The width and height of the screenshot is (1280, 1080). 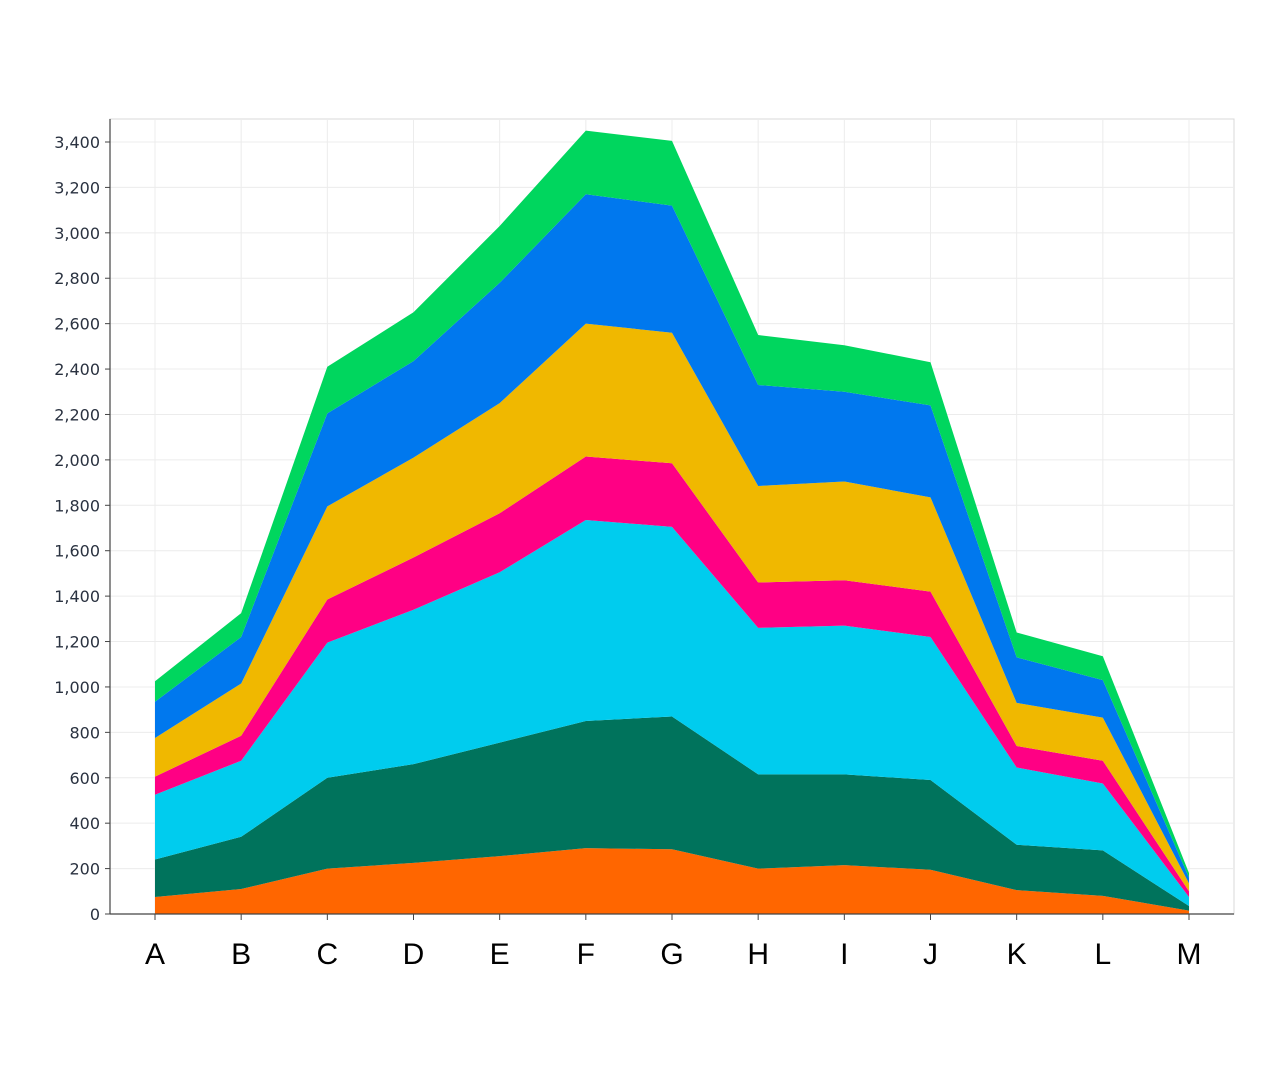 What do you see at coordinates (77, 142) in the screenshot?
I see `y-tick-label: 3,400` at bounding box center [77, 142].